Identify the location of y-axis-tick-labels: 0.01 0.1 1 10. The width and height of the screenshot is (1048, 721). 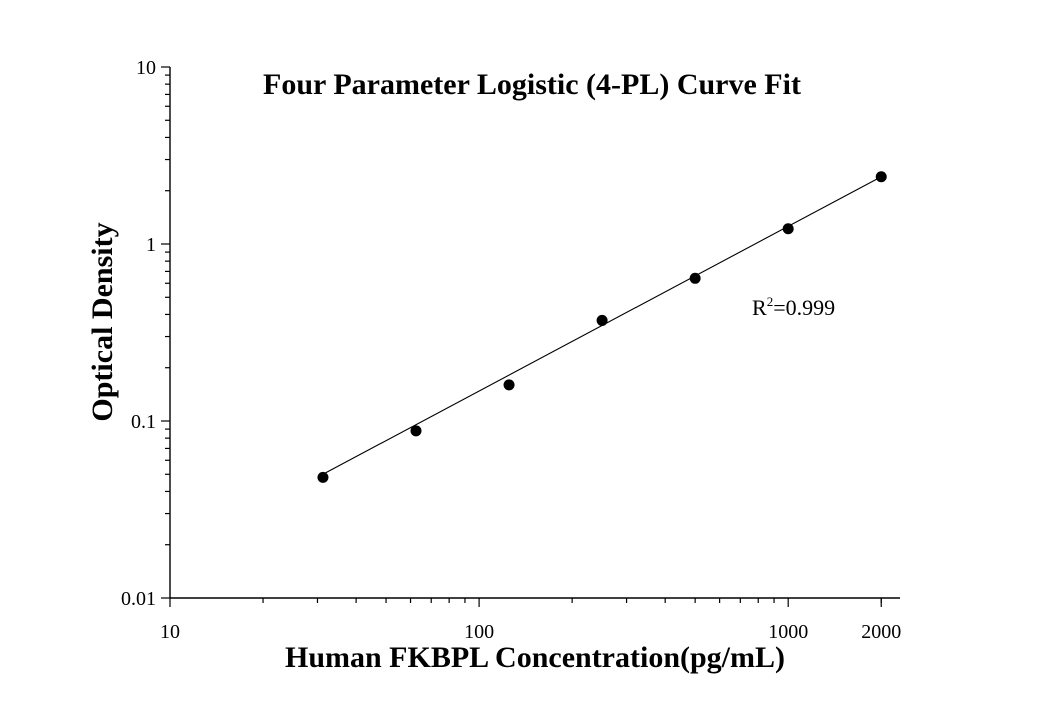
(138, 333).